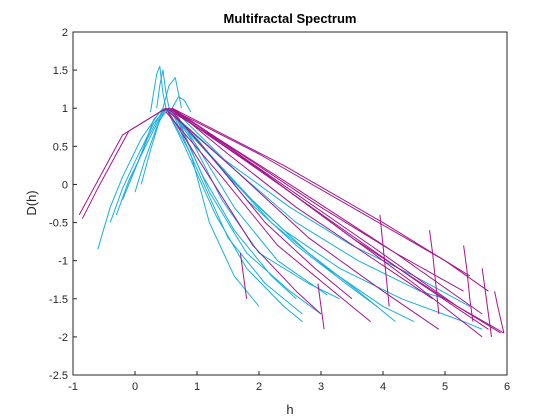 This screenshot has height=420, width=560. What do you see at coordinates (507, 387) in the screenshot?
I see `x-tick-label-7: 6` at bounding box center [507, 387].